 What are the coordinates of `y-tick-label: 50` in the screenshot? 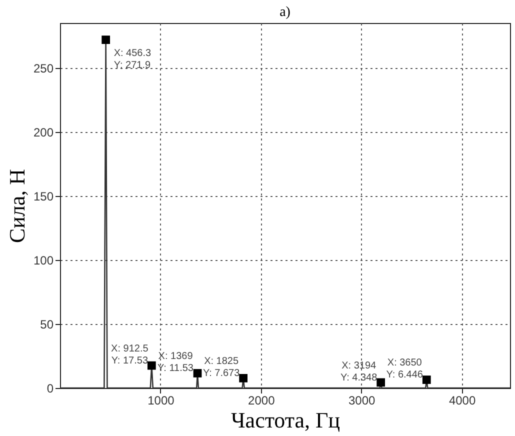 It's located at (47, 324).